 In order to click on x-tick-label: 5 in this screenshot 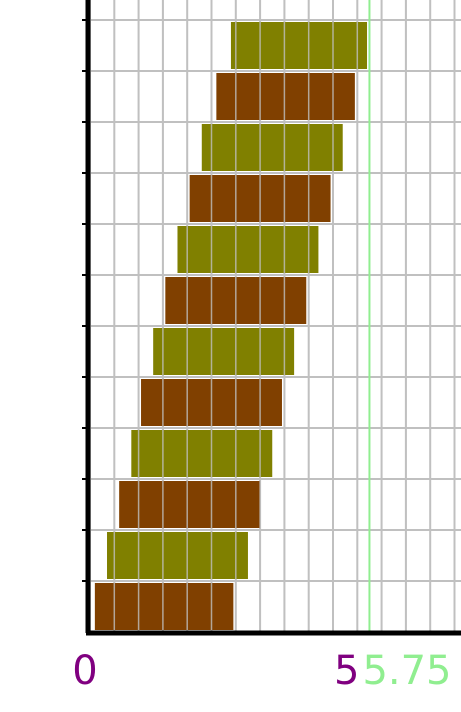, I will do `click(346, 671)`.